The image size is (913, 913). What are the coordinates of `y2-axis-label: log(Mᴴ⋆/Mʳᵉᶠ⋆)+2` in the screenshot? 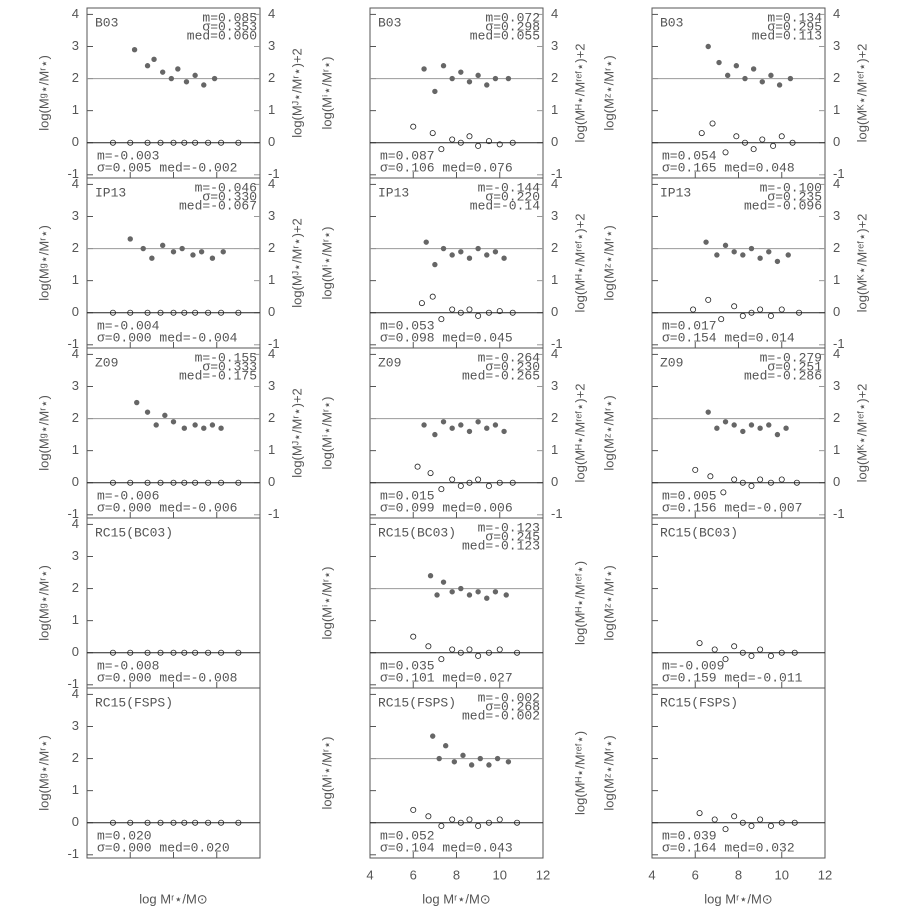 It's located at (579, 93).